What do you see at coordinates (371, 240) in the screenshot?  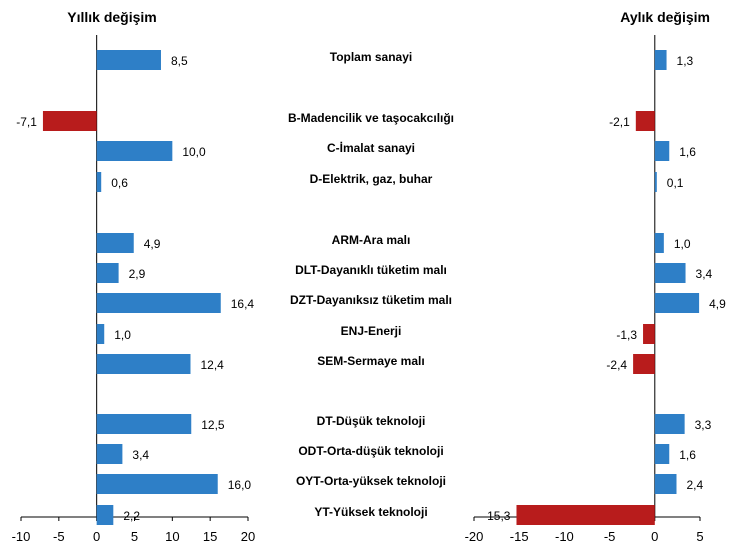 I see `category-label: ARM-Ara malı` at bounding box center [371, 240].